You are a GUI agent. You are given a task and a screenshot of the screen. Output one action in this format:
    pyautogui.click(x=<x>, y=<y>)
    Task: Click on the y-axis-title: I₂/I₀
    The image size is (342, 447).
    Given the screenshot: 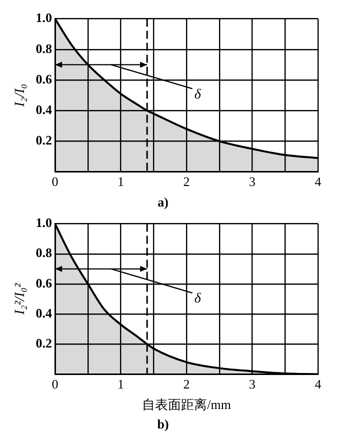 What is the action you would take?
    pyautogui.click(x=20, y=96)
    